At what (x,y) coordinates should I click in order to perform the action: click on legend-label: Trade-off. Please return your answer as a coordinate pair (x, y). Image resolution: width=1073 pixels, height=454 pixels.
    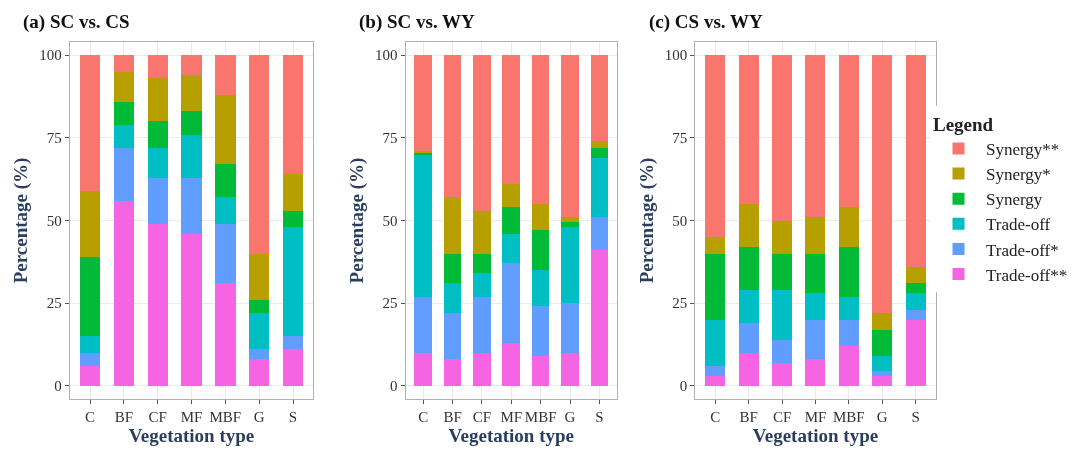
    Looking at the image, I should click on (1018, 225).